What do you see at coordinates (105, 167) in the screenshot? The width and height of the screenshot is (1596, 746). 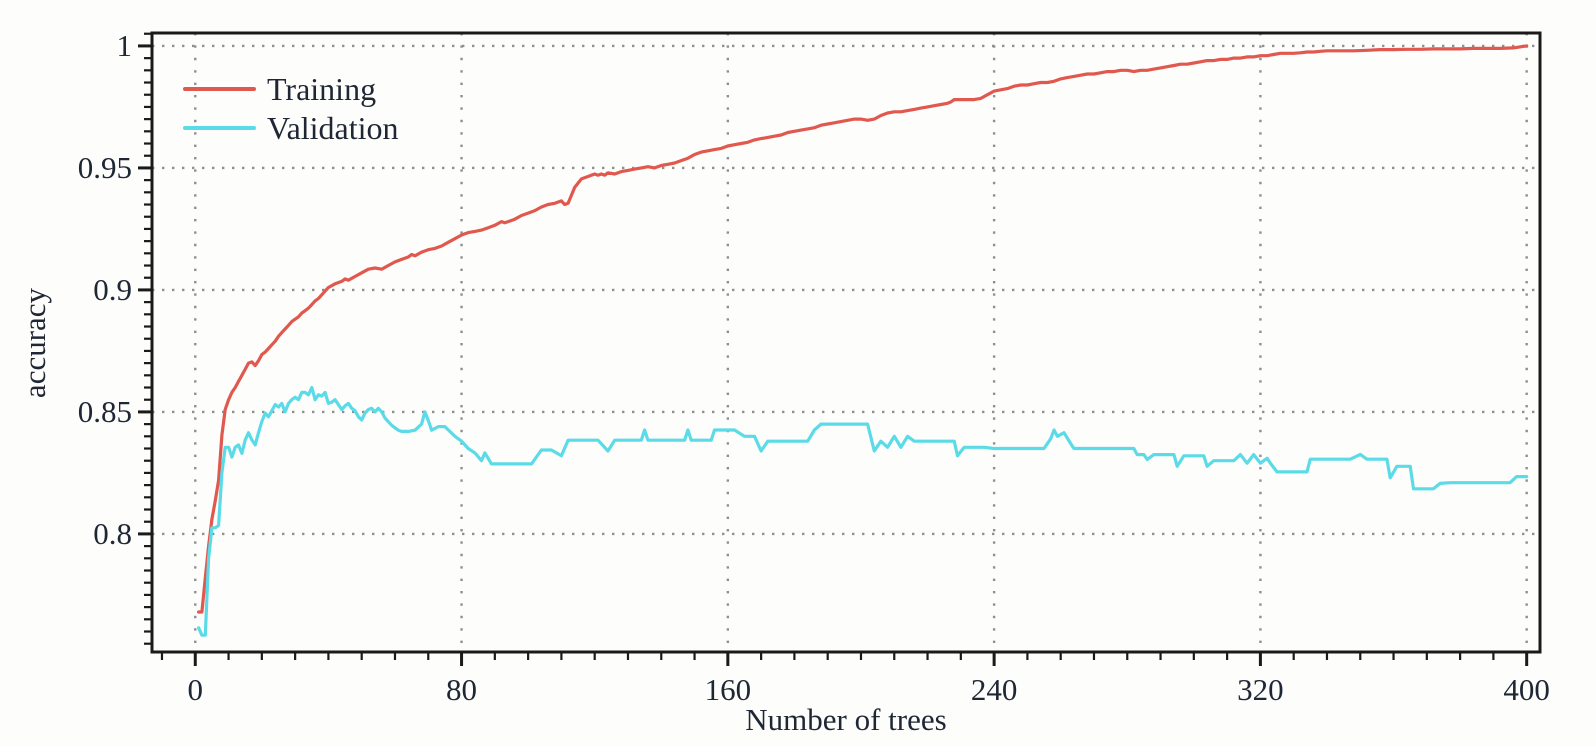 I see `y-tick-label: 0.95` at bounding box center [105, 167].